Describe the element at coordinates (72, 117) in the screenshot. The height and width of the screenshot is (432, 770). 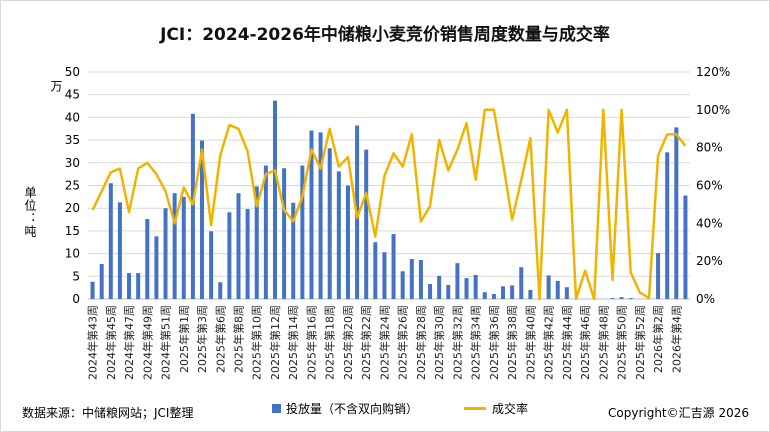
I see `left-tick-label: 40` at that location.